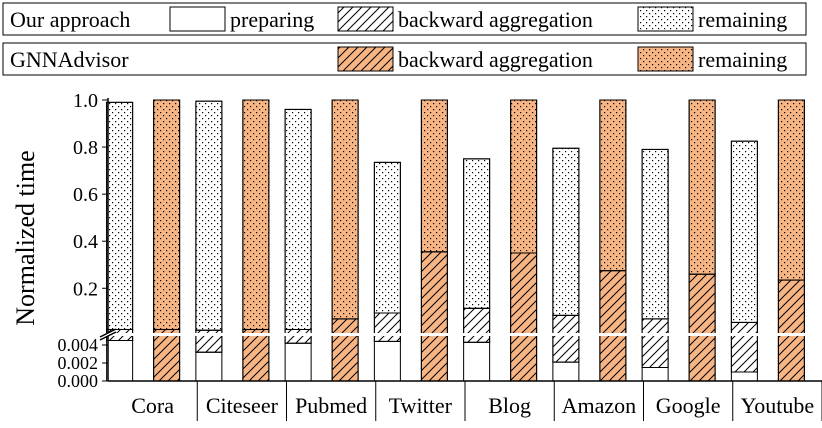  Describe the element at coordinates (331, 405) in the screenshot. I see `x-tick-label-2: Pubmed` at that location.